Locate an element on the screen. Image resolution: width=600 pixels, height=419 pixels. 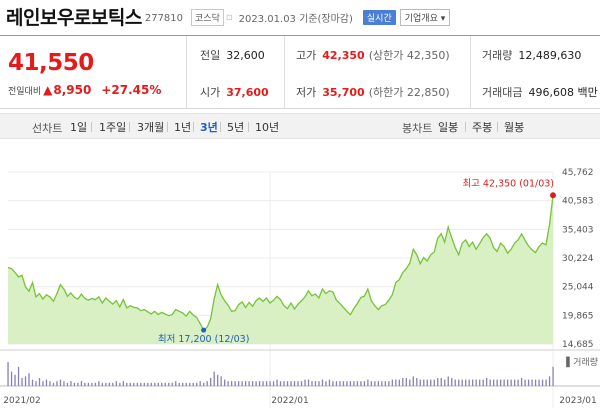
y-tick-label: 40,583 is located at coordinates (578, 202).